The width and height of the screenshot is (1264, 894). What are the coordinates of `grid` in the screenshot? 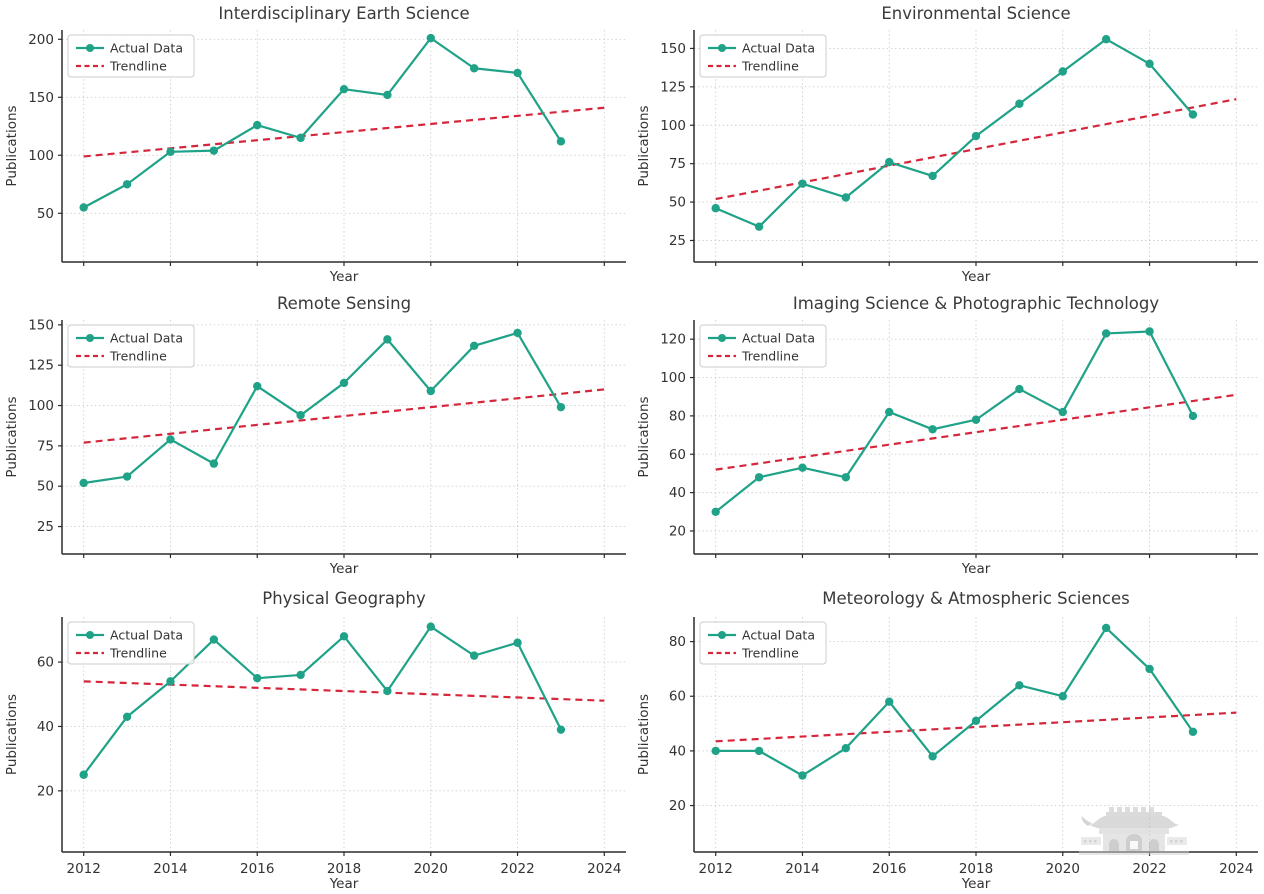 It's located at (344, 146).